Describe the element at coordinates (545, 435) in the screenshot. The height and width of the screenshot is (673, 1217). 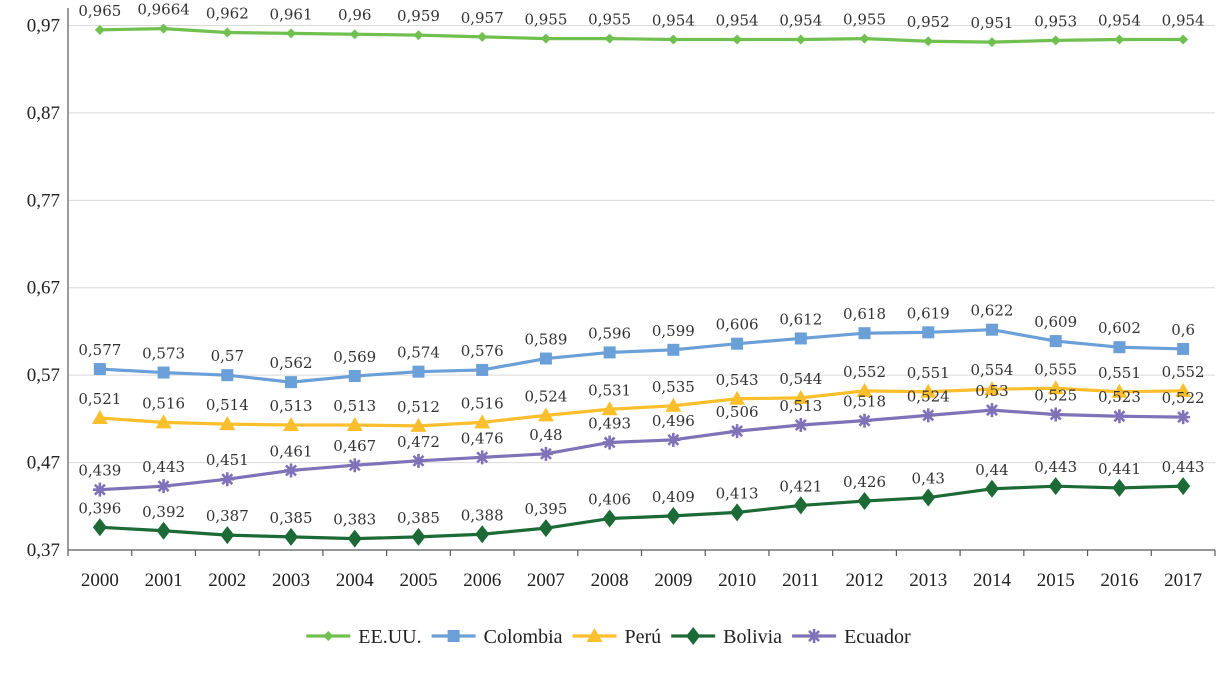
I see `data-label: 0,48` at that location.